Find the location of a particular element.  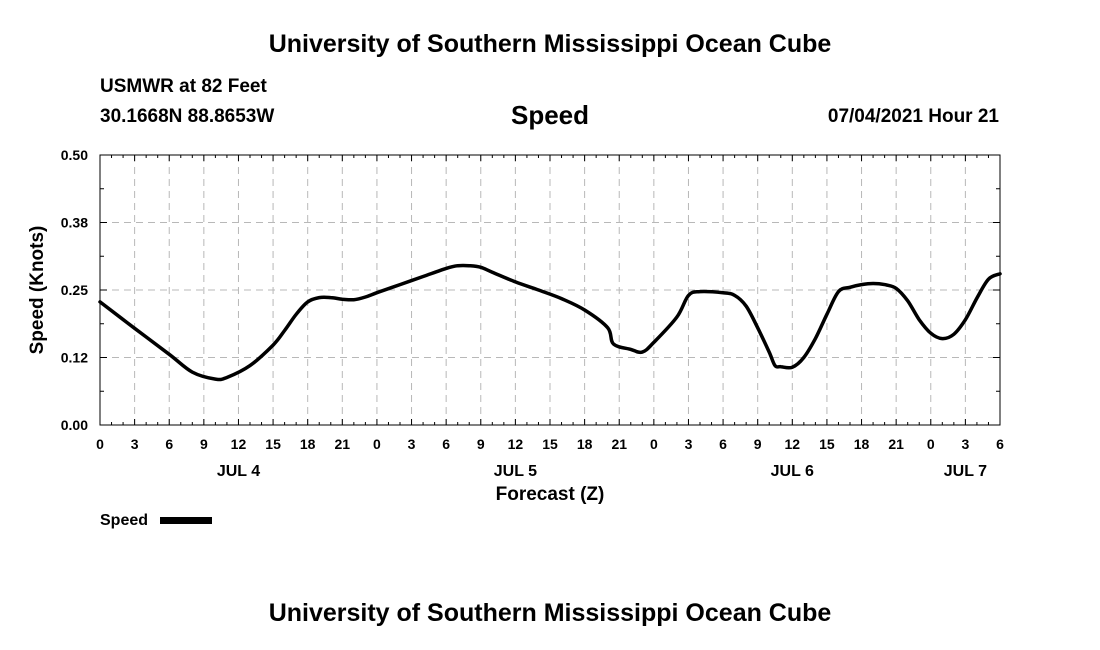

y-tick-label: 0.00 is located at coordinates (74, 425).